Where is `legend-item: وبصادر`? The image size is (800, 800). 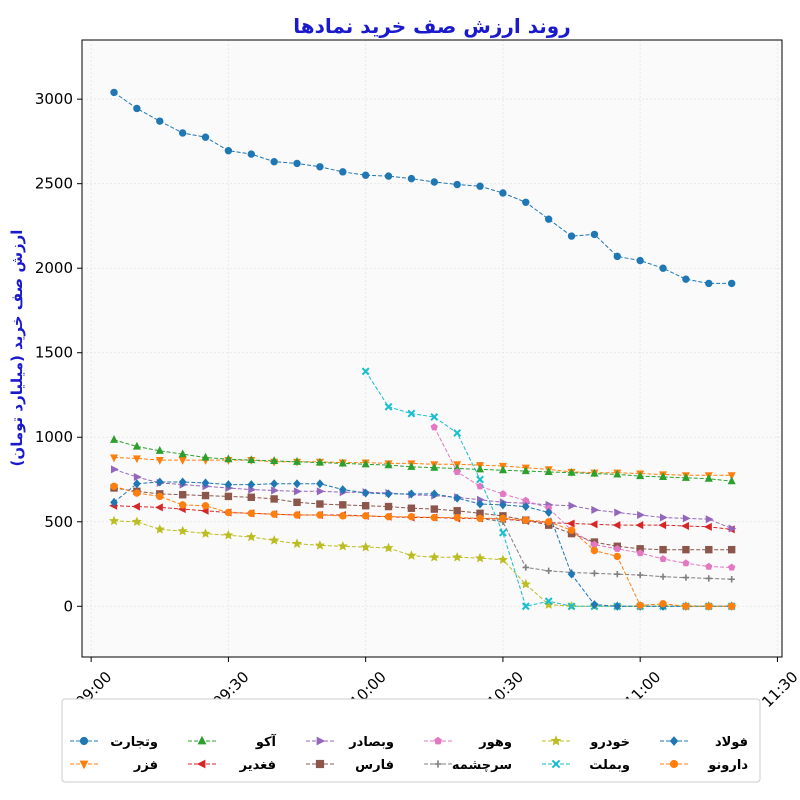
legend-item: وبصادر is located at coordinates (350, 742).